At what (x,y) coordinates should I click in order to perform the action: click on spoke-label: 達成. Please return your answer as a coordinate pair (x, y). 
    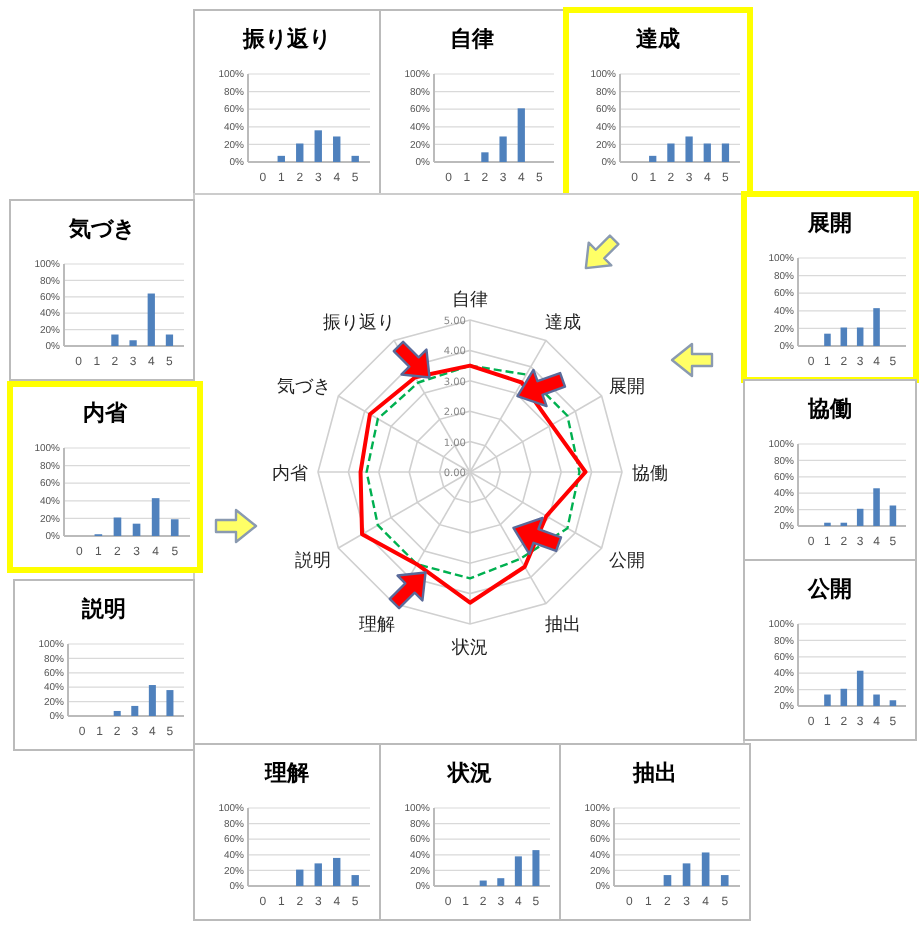
    Looking at the image, I should click on (563, 323).